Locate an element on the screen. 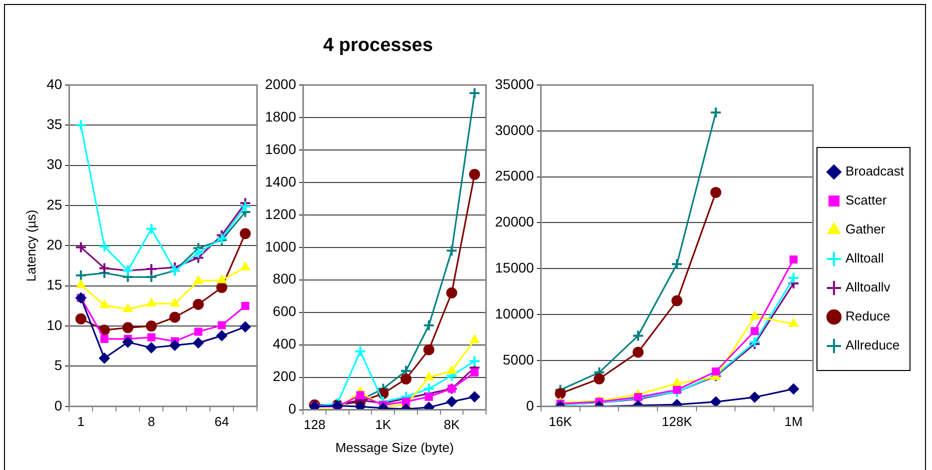  x-tick-label: 64 is located at coordinates (222, 421).